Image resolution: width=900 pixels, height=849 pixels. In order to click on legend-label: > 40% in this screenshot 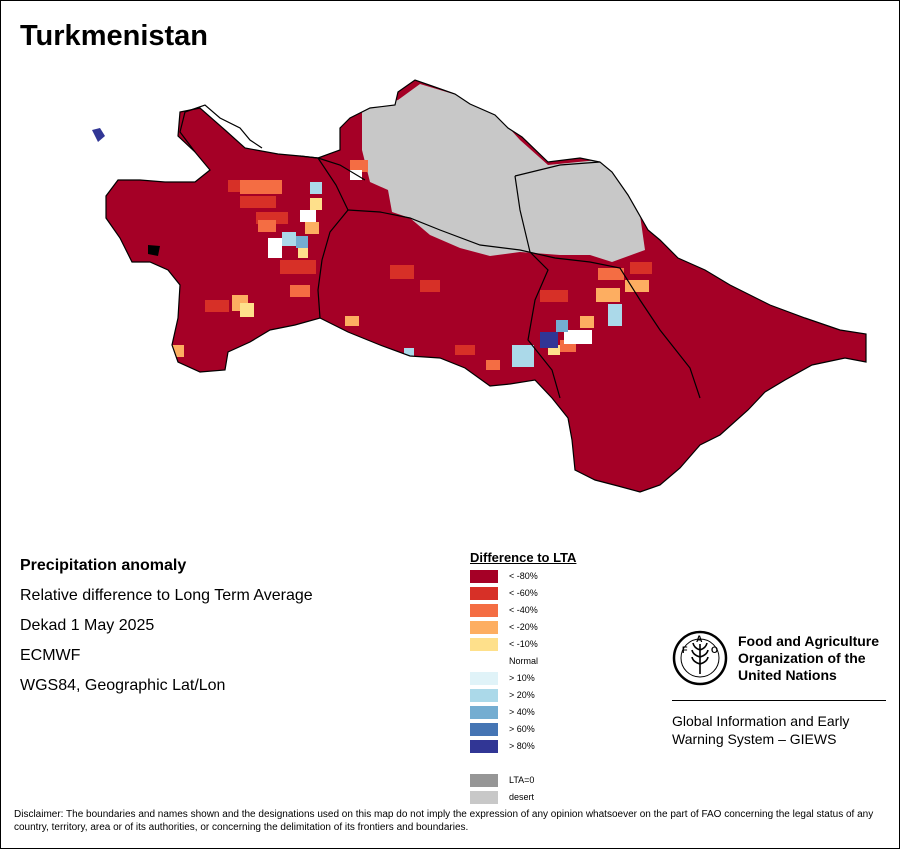, I will do `click(522, 712)`.